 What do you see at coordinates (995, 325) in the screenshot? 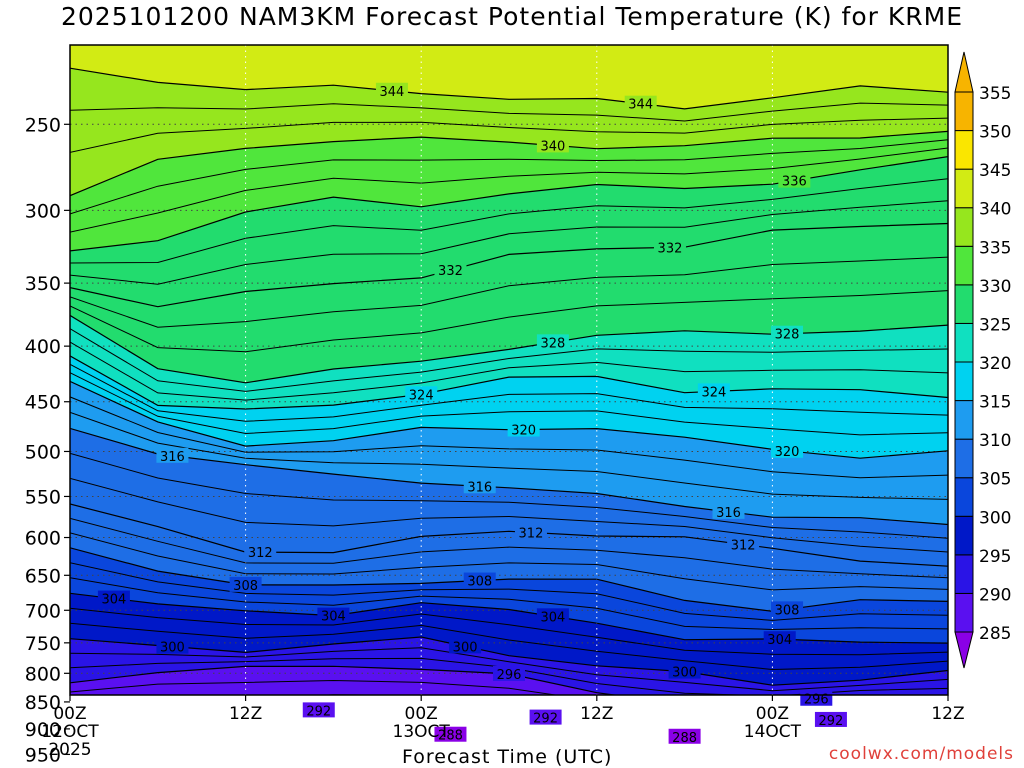
I see `colorbar-label-325: 325` at bounding box center [995, 325].